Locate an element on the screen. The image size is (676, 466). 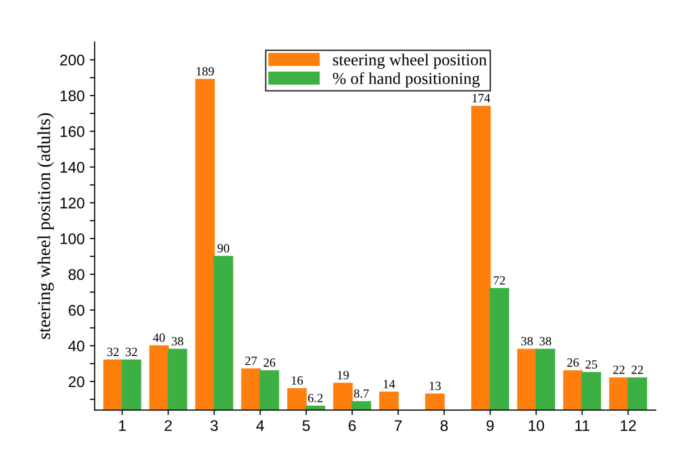
x-tick-label: 5 is located at coordinates (306, 426).